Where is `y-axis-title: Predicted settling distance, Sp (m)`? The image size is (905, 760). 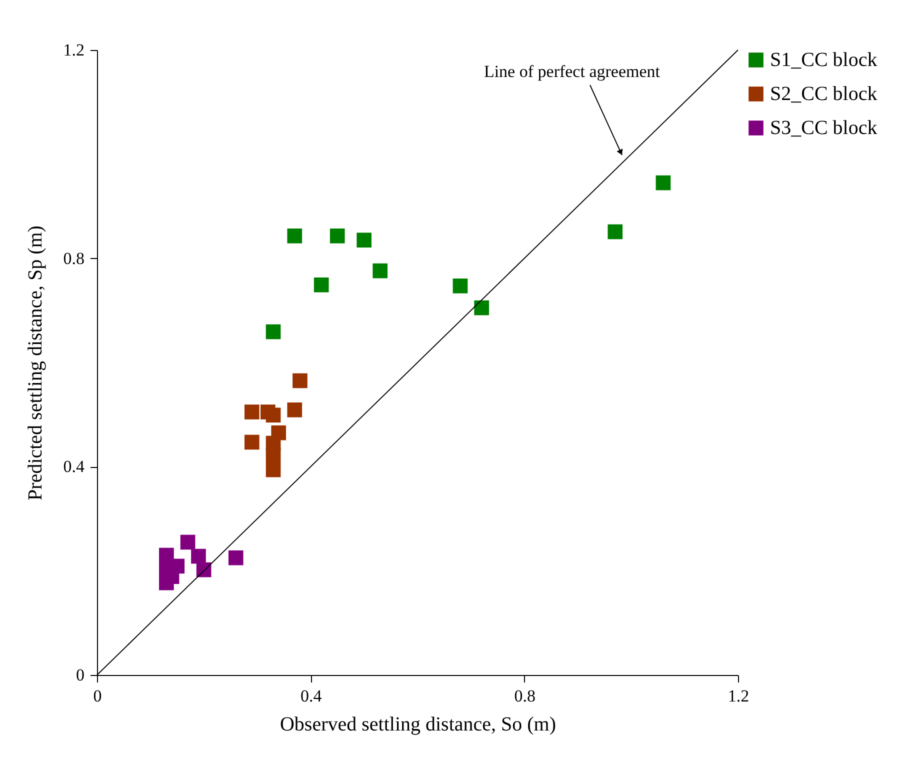 y-axis-title: Predicted settling distance, Sp (m) is located at coordinates (35, 363).